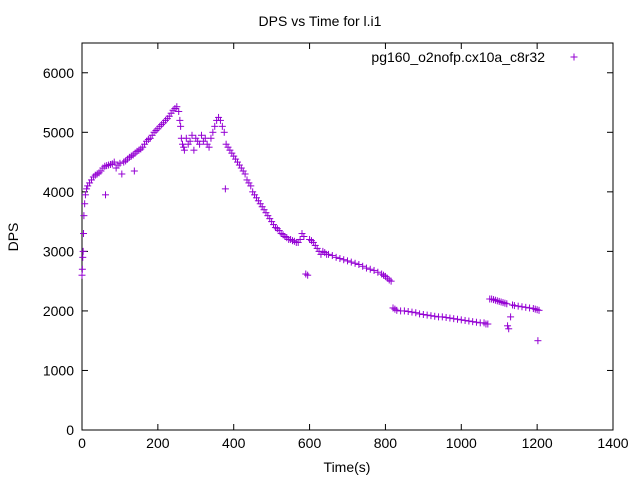 The width and height of the screenshot is (640, 480). Describe the element at coordinates (234, 443) in the screenshot. I see `x-tick-label: 400` at that location.